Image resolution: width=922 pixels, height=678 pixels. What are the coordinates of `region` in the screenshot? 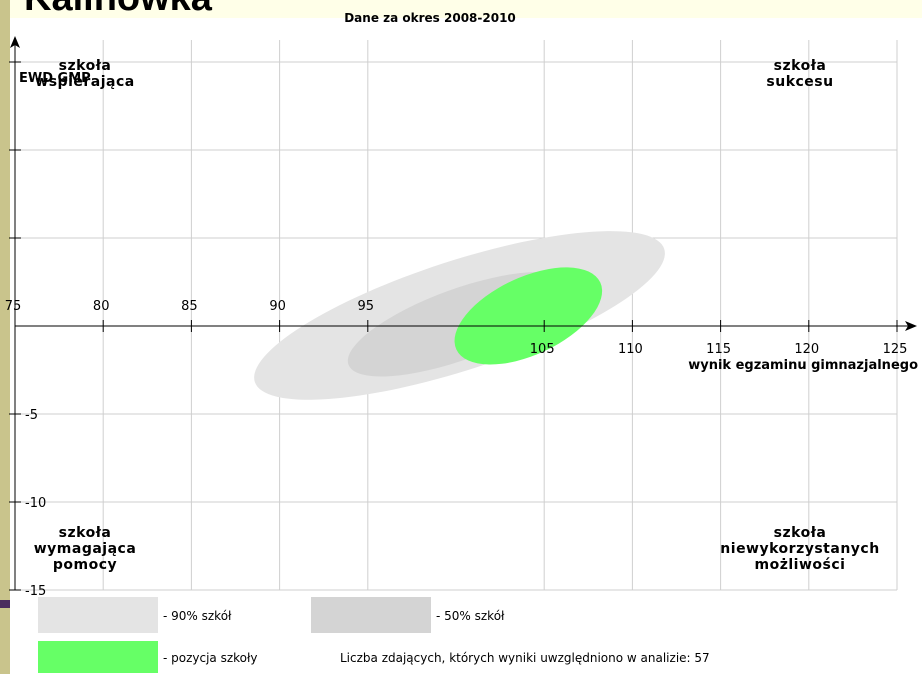 It's located at (528, 316).